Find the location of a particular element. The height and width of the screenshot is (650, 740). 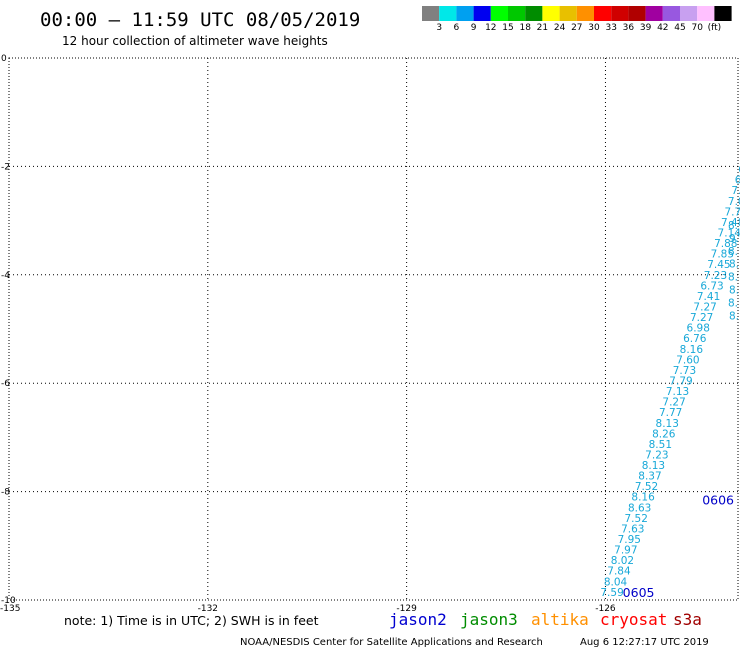

wave-height-value: 7.88 is located at coordinates (725, 244).